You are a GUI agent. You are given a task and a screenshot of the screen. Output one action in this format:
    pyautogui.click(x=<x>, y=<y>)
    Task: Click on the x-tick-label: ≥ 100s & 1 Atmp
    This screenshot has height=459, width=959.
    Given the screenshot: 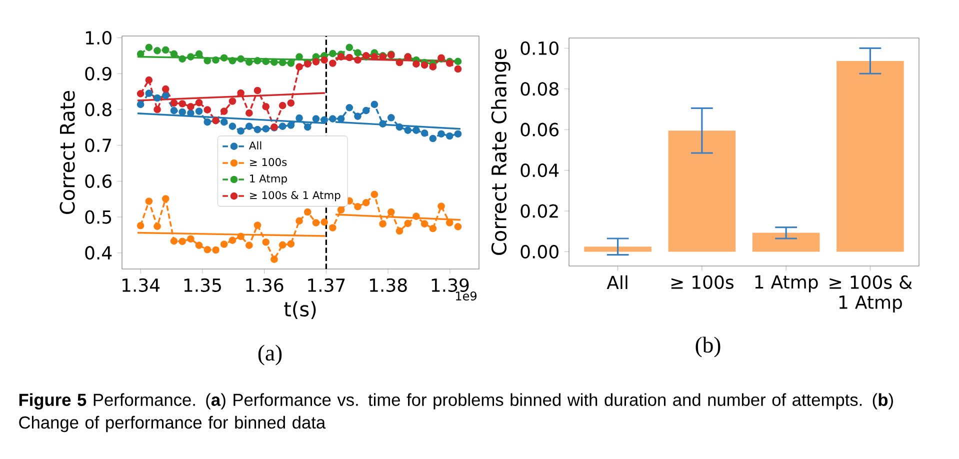 What is the action you would take?
    pyautogui.click(x=871, y=293)
    